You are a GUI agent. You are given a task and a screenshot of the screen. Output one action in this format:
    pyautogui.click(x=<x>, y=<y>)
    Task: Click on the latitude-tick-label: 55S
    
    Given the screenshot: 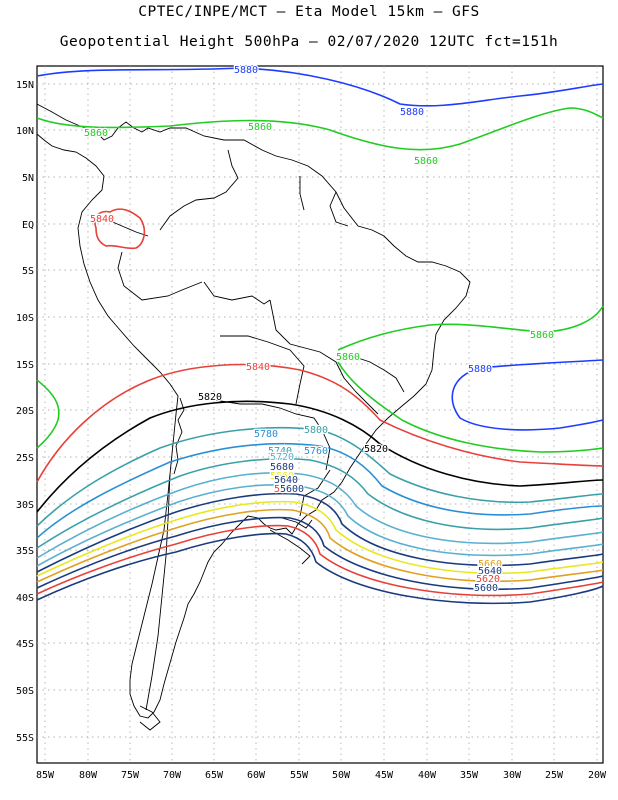 What is the action you would take?
    pyautogui.click(x=25, y=738)
    